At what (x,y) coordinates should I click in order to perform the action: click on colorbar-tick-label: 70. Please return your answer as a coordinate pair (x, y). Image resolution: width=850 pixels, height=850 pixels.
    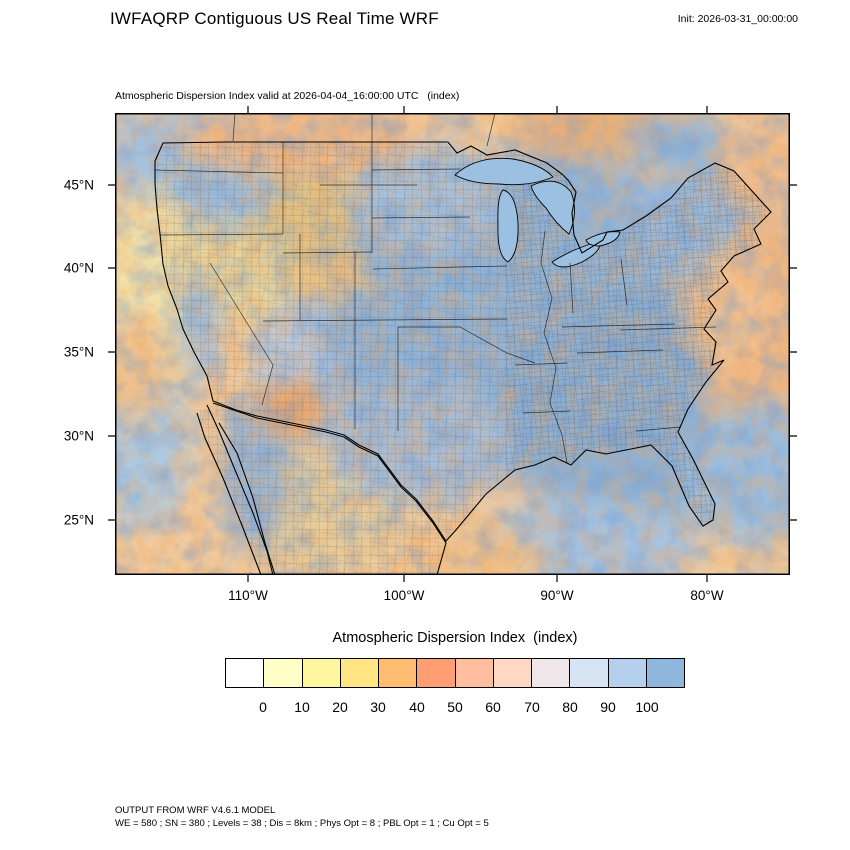
    Looking at the image, I should click on (532, 707).